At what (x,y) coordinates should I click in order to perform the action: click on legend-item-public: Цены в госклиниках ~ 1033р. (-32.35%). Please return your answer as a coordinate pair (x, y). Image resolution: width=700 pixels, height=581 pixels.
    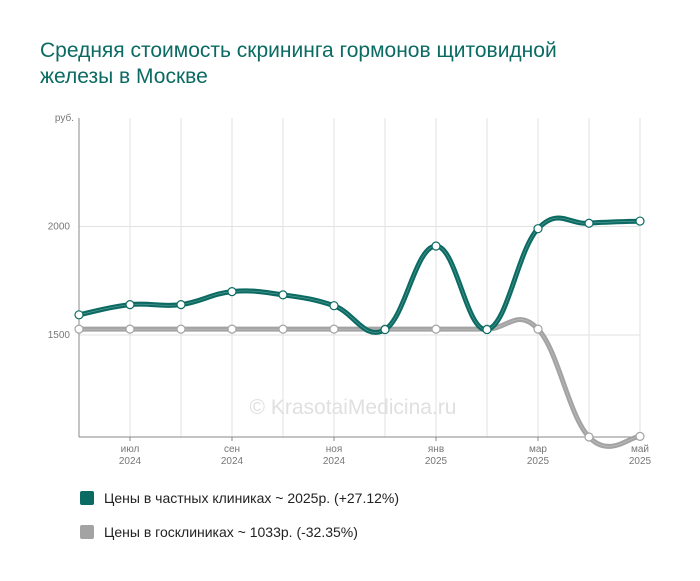
    Looking at the image, I should click on (330, 532).